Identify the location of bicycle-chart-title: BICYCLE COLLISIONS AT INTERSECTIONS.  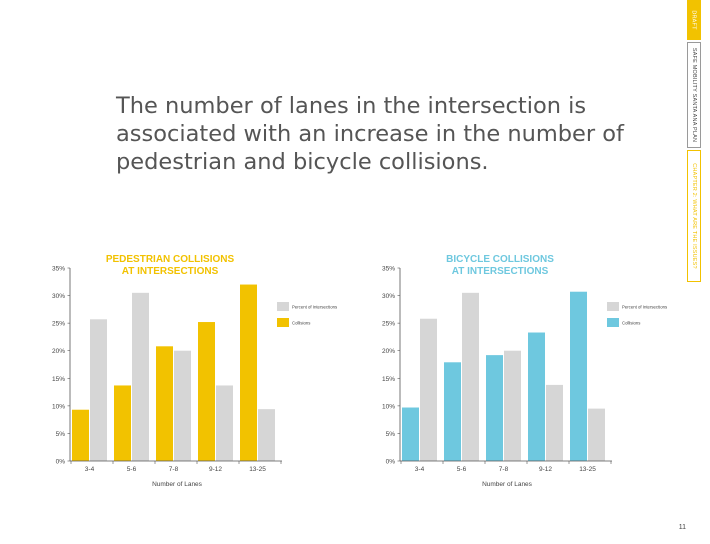
(500, 266).